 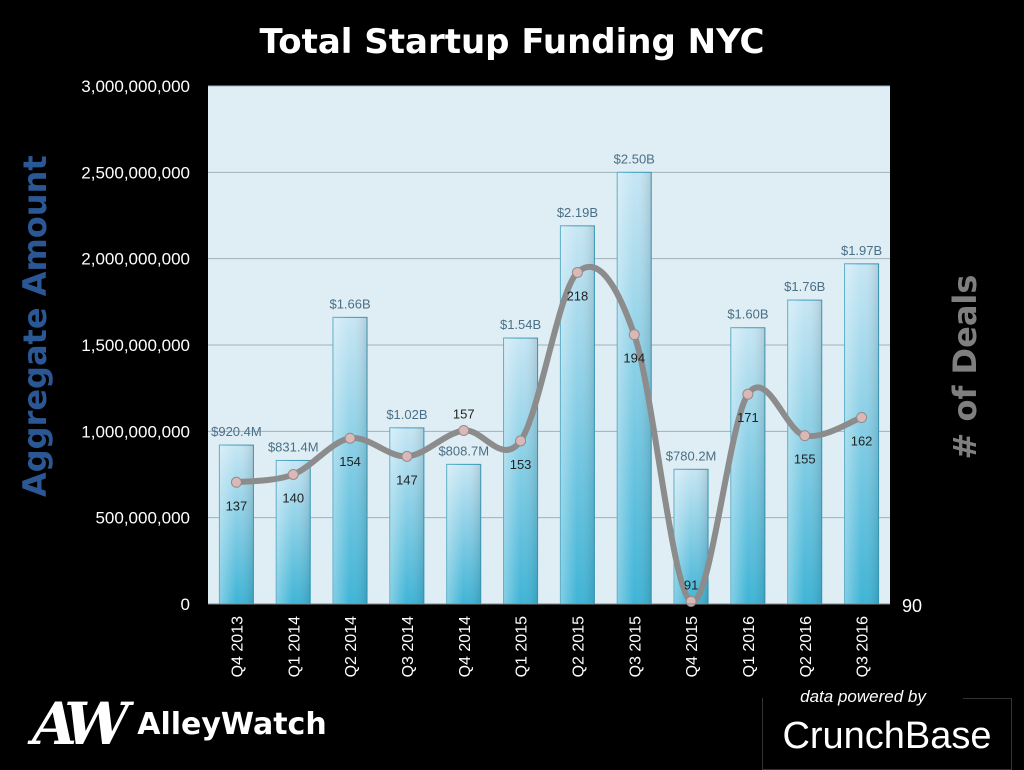 I want to click on bar-value-label: $920.4M, so click(x=236, y=431).